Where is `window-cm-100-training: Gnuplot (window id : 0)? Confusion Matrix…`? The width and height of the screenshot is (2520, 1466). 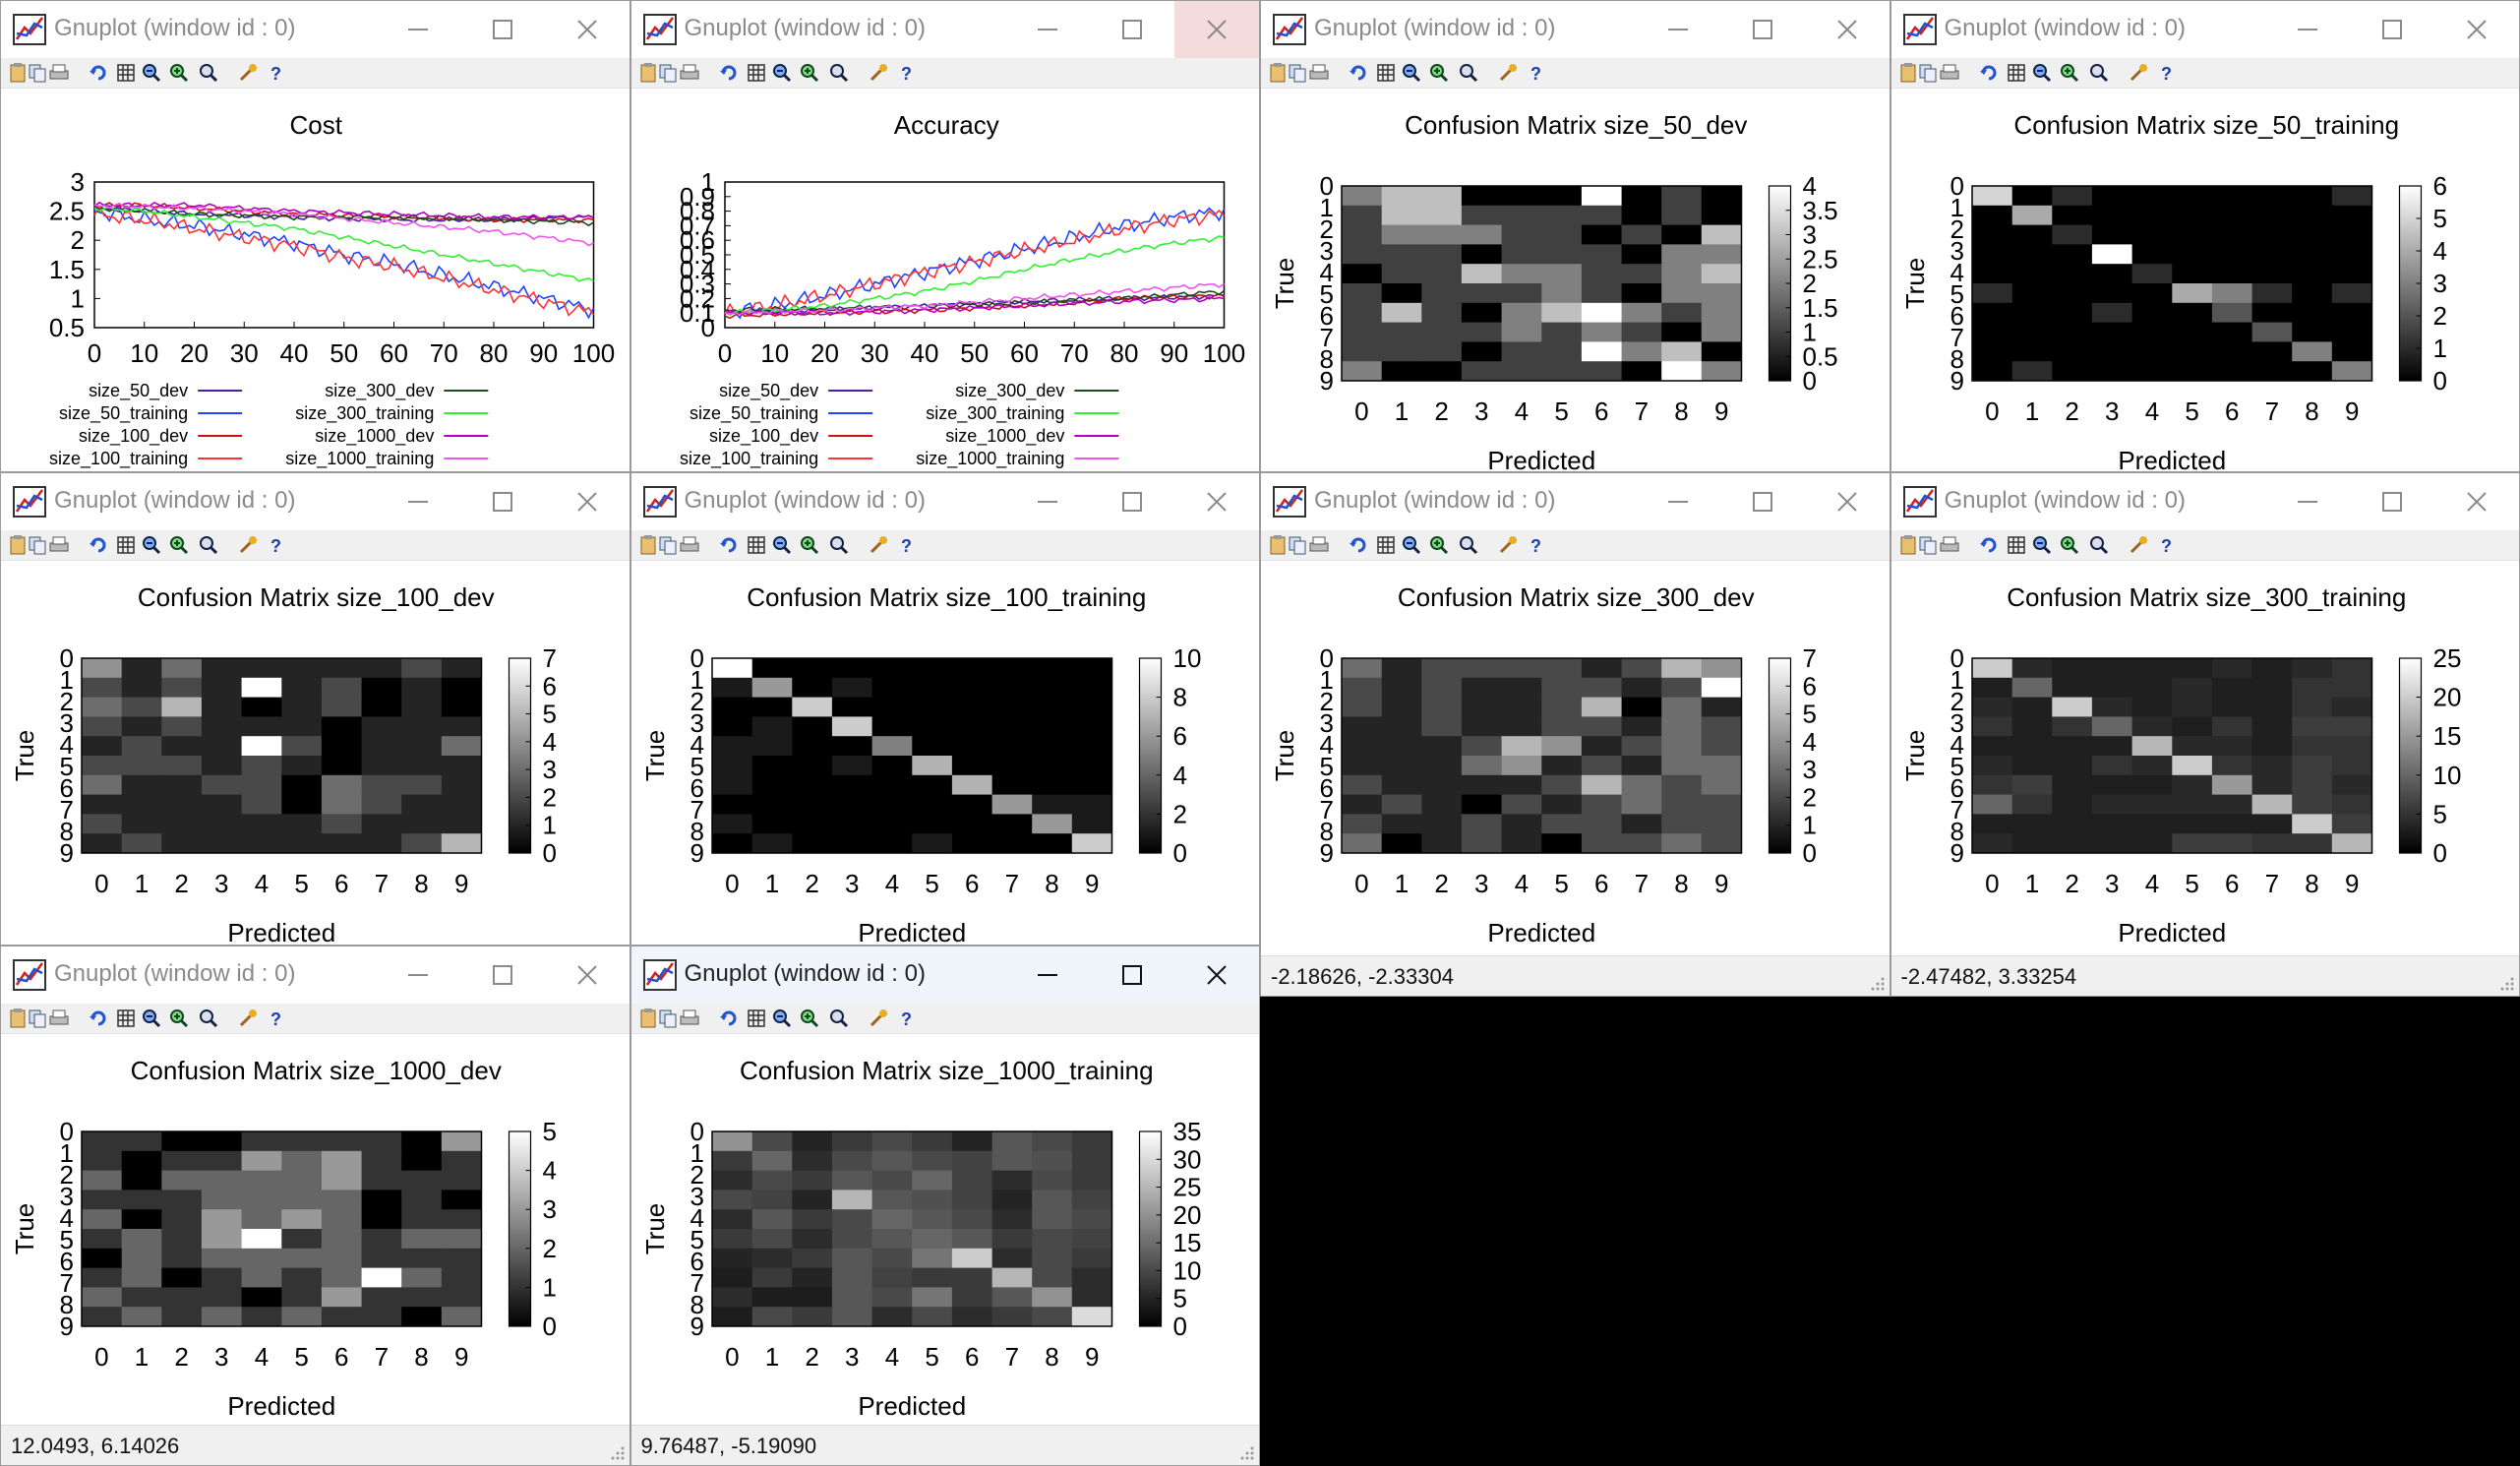
window-cm-100-training: Gnuplot (window id : 0)? Confusion Matrix… is located at coordinates (945, 709).